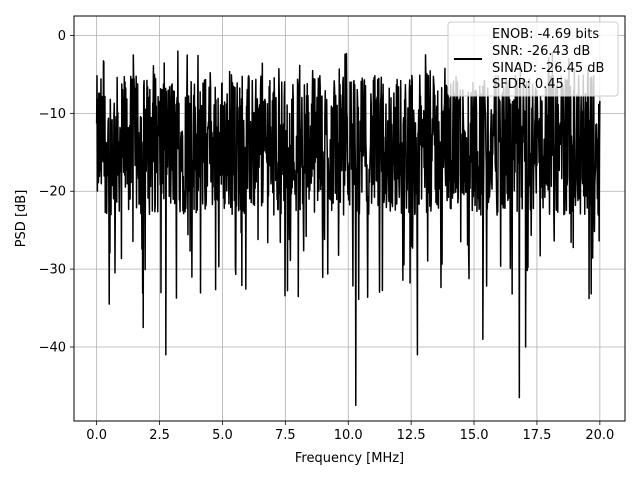 This screenshot has width=640, height=480. Describe the element at coordinates (541, 51) in the screenshot. I see `legend-snr: SNR: -26.43 dB` at that location.